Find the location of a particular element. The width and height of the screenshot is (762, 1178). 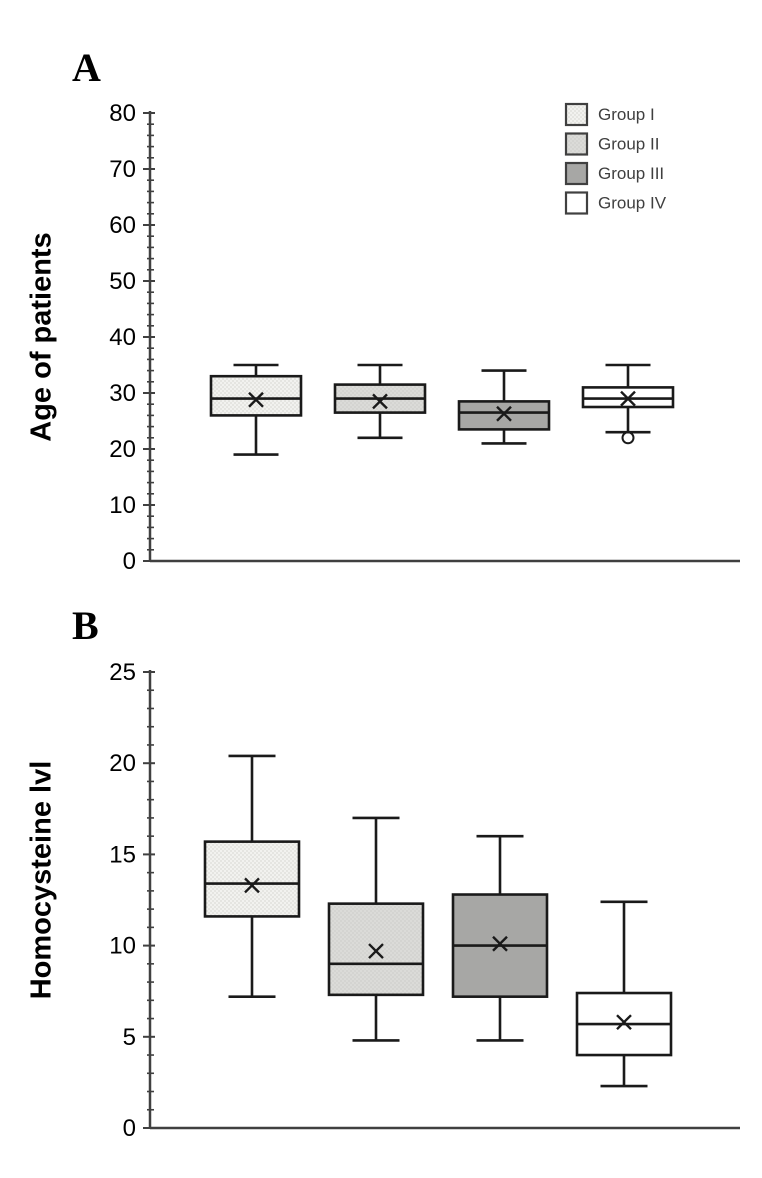

y-tick-label: 30 is located at coordinates (122, 393).